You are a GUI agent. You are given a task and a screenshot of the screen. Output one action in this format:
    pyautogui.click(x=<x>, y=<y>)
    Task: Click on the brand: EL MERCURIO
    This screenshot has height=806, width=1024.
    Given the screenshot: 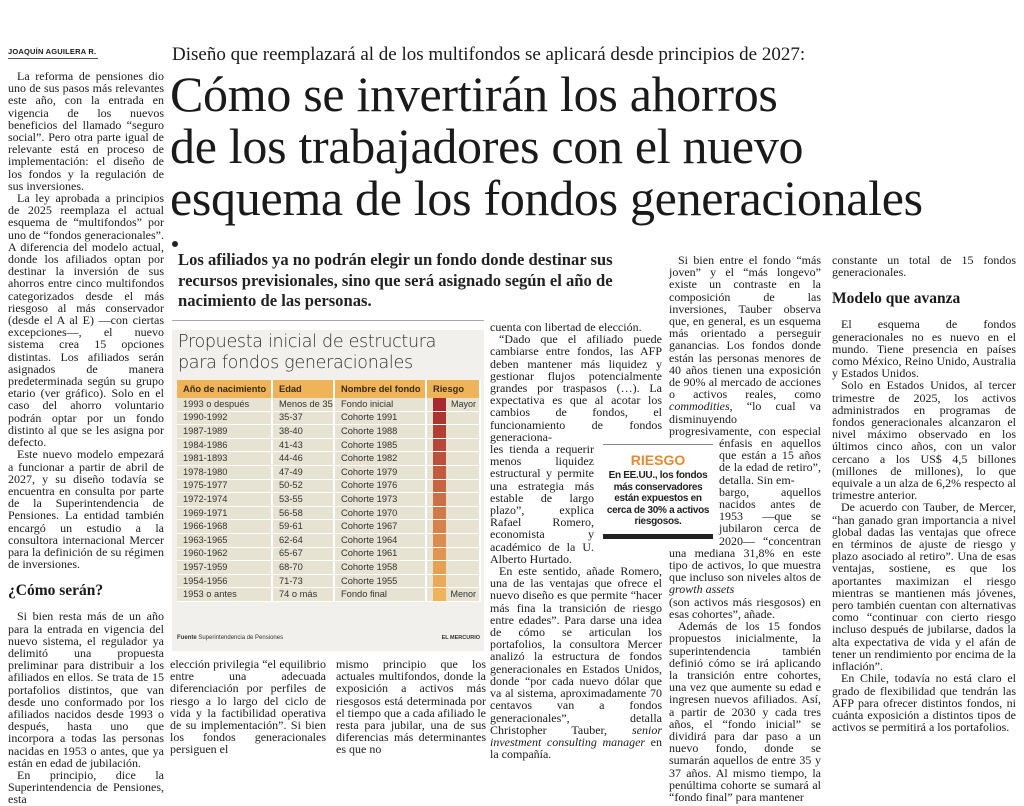 What is the action you would take?
    pyautogui.click(x=460, y=638)
    